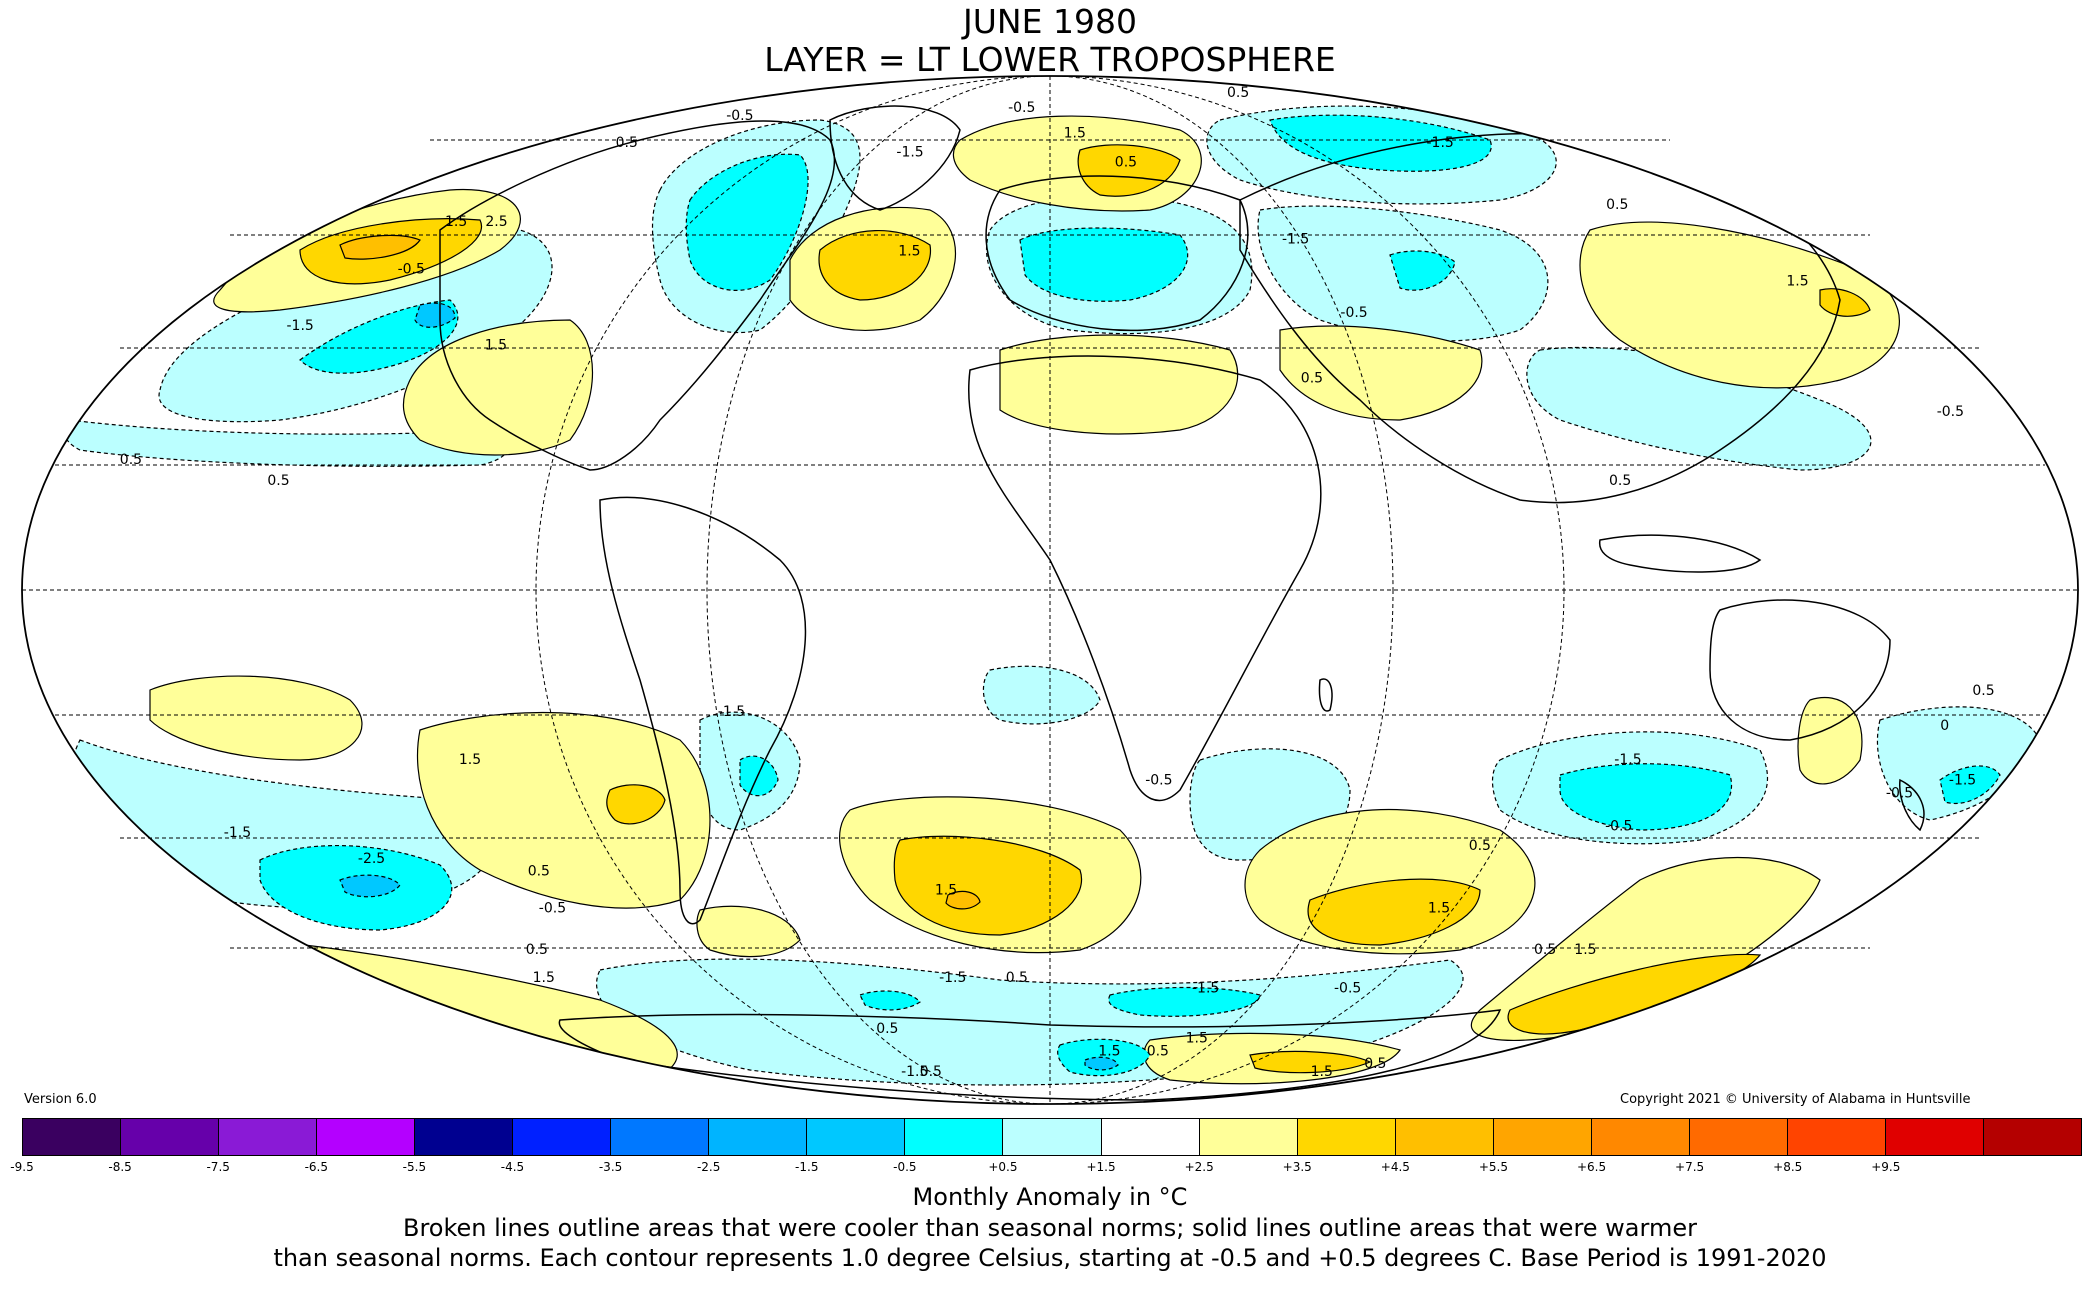  Describe the element at coordinates (371, 859) in the screenshot. I see `contour-label: -2.5` at that location.